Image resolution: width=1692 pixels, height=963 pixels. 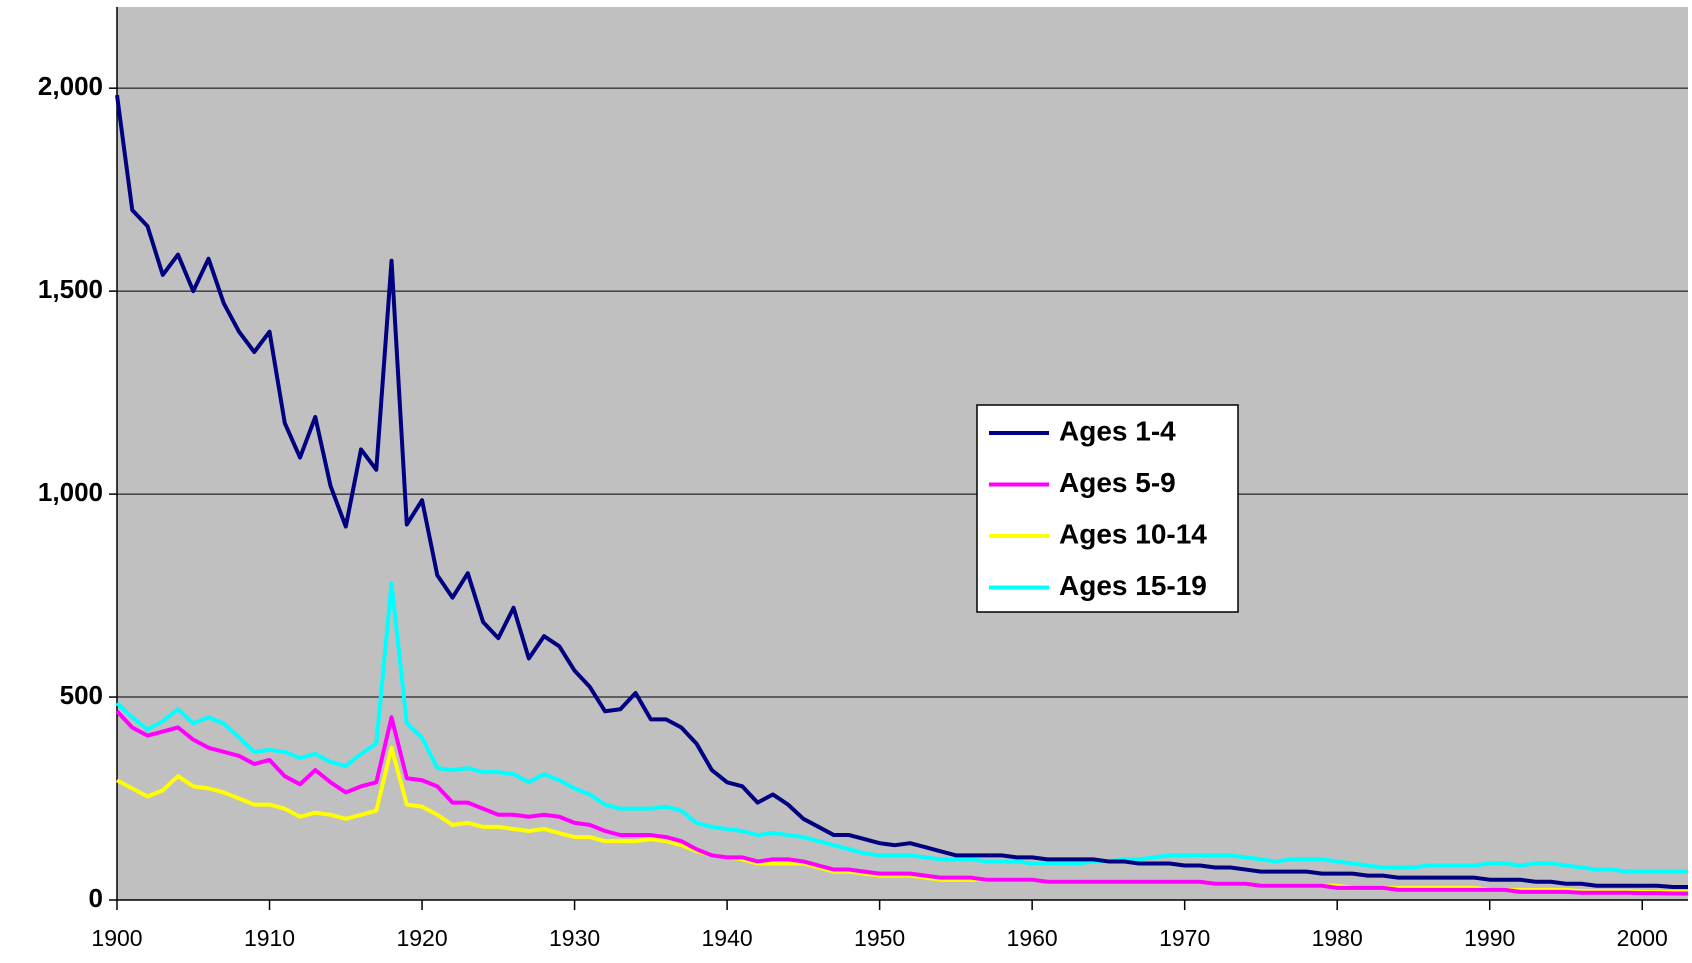 I want to click on x-tick-label: 1990, so click(x=1489, y=938).